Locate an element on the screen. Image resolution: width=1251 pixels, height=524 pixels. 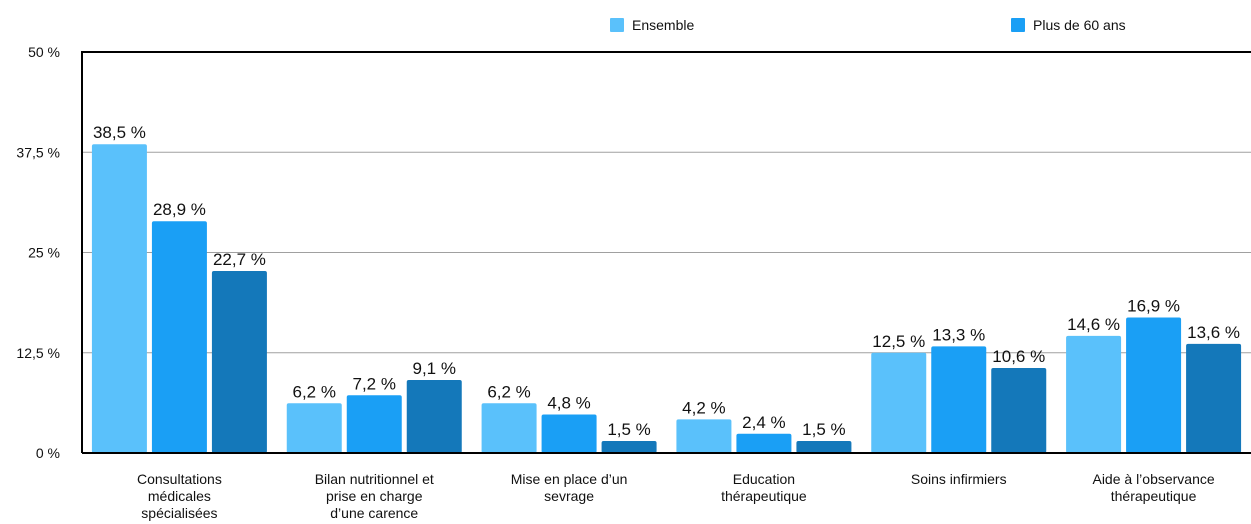
data-label: 38,5 % is located at coordinates (119, 132).